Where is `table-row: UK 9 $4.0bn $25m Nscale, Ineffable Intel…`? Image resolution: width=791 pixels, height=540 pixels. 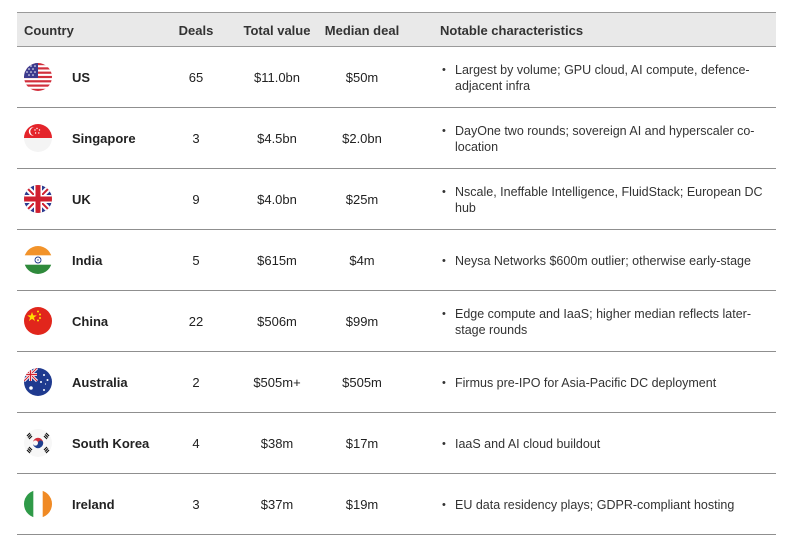
table-row: UK 9 $4.0bn $25m Nscale, Ineffable Intel… is located at coordinates (396, 199).